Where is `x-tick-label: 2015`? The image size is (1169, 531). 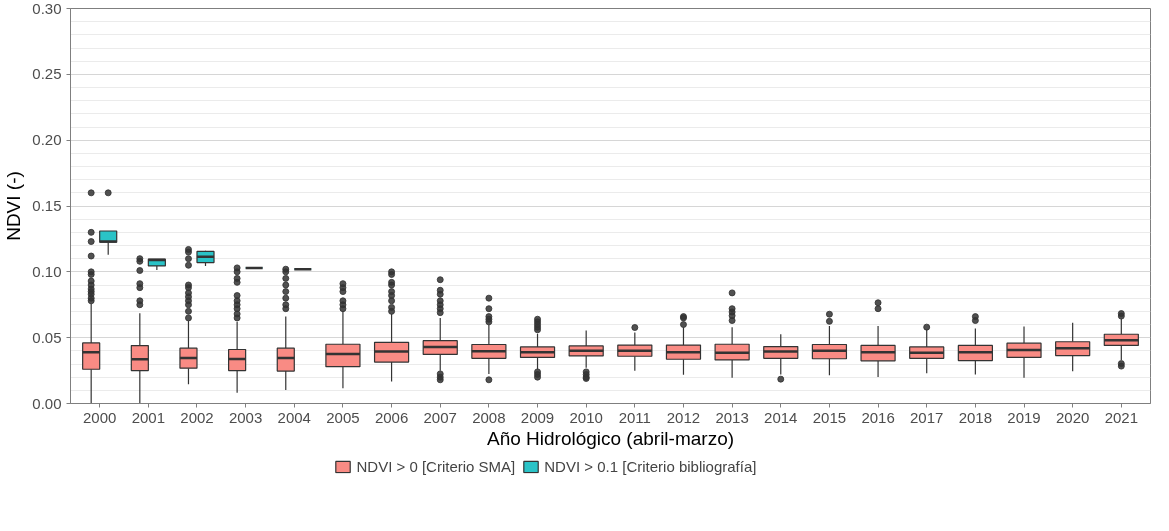
x-tick-label: 2015 is located at coordinates (829, 417).